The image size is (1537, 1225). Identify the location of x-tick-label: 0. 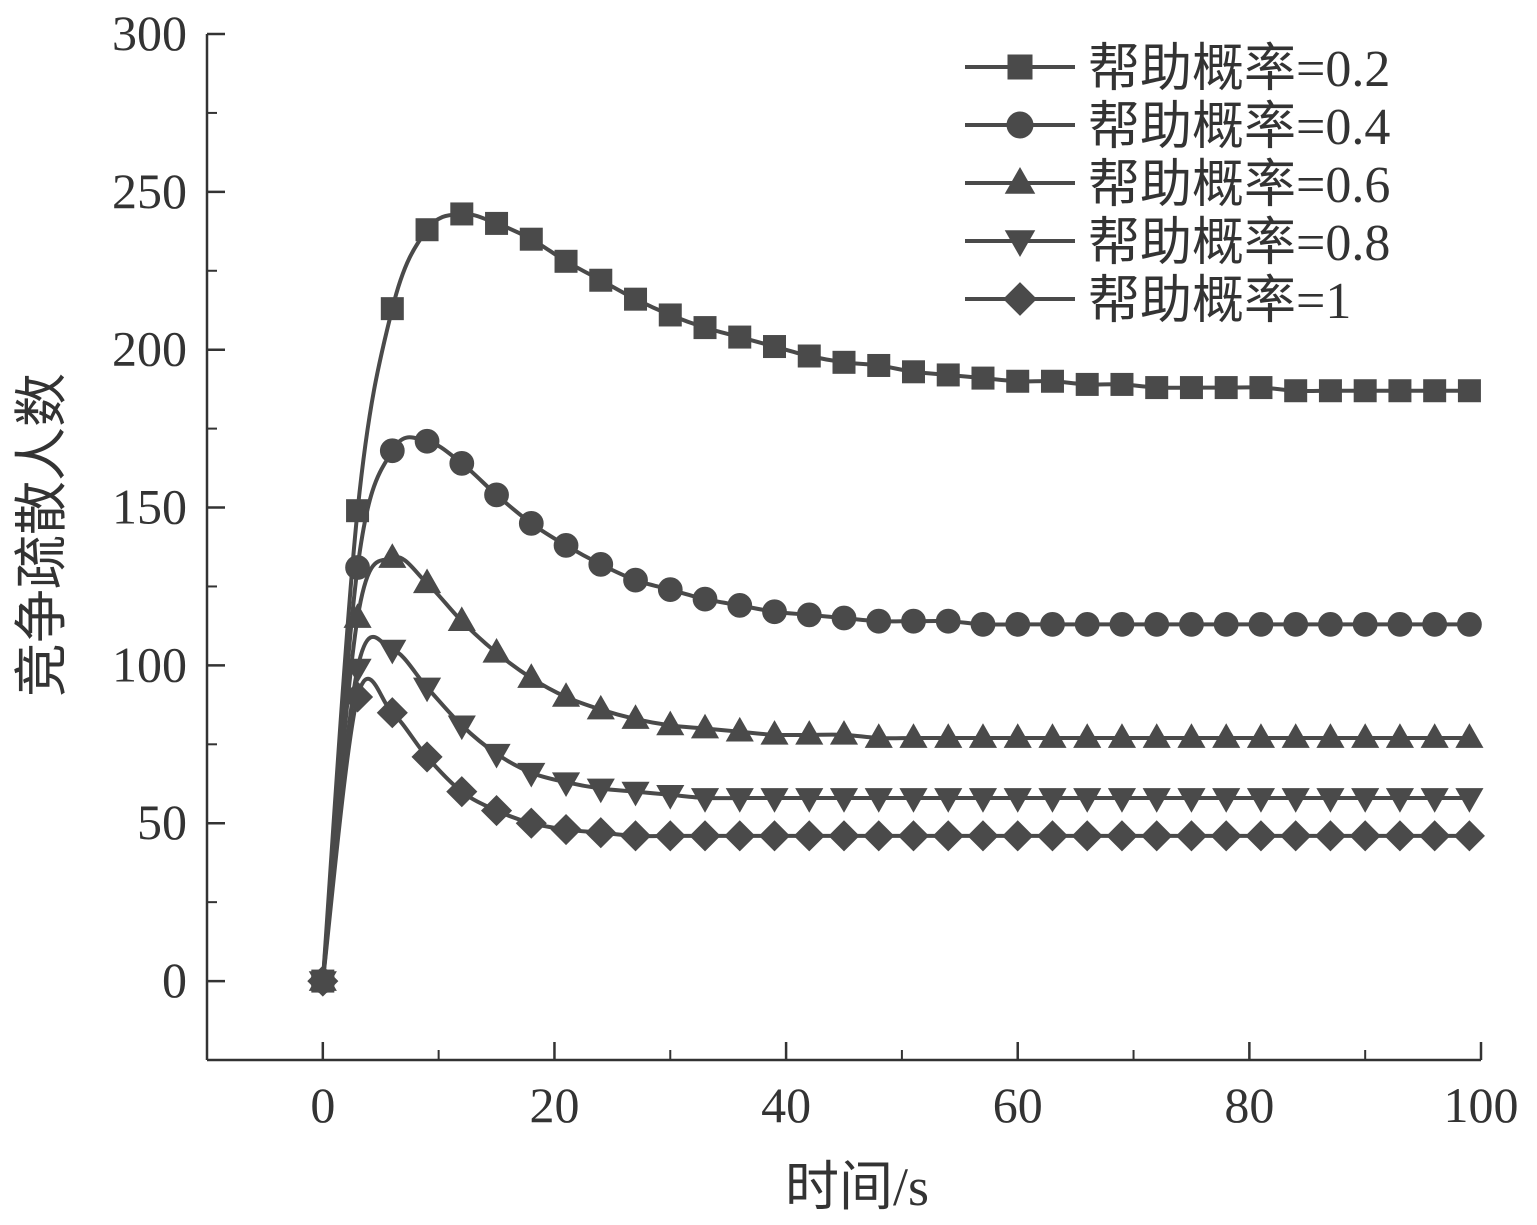
(322, 1105).